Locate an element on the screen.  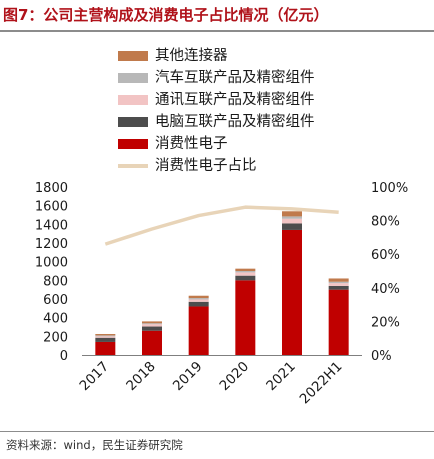
y-right-tick-label: 100% is located at coordinates (389, 188).